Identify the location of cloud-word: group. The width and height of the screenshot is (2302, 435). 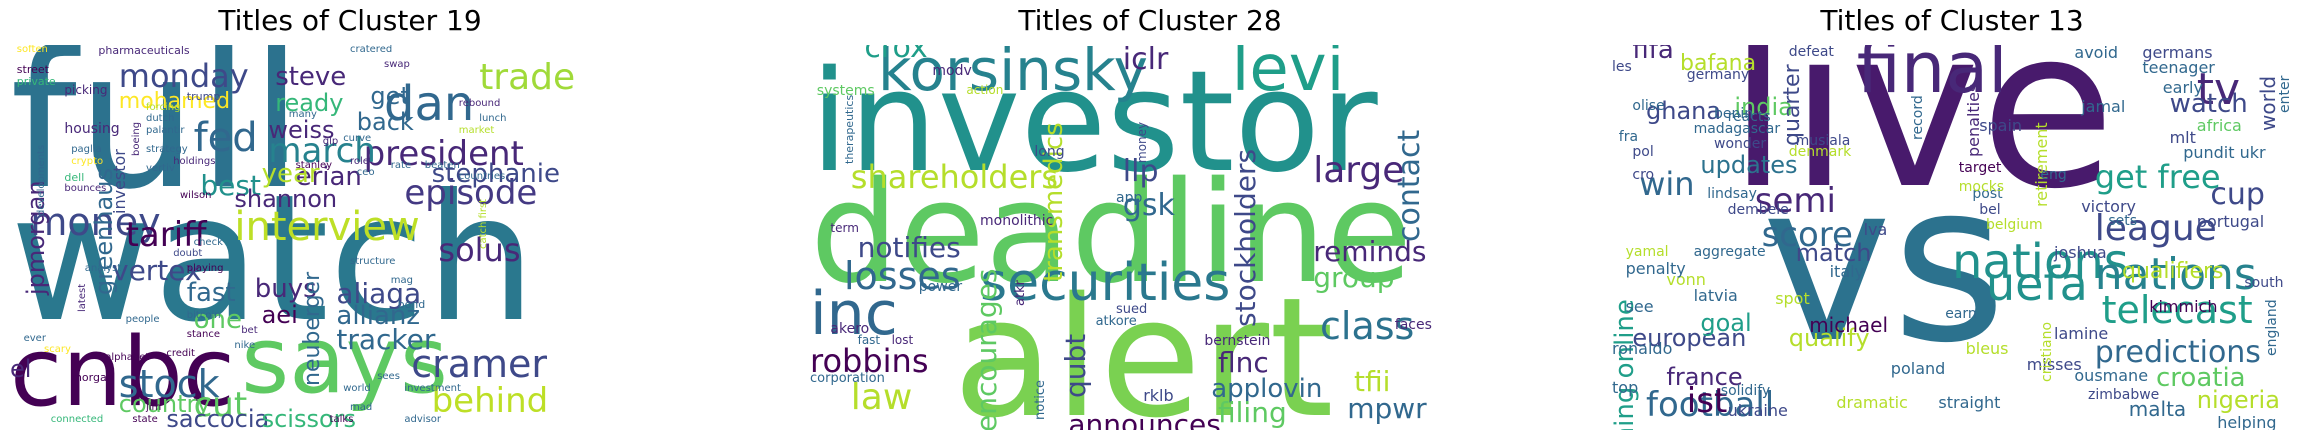
(1354, 278).